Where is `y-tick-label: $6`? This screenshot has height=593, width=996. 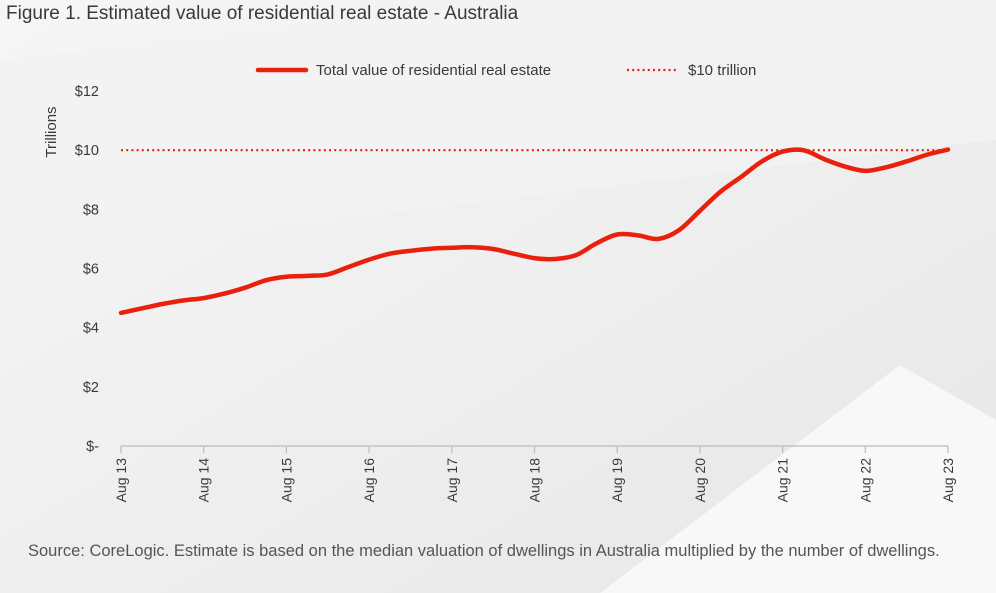 y-tick-label: $6 is located at coordinates (91, 270).